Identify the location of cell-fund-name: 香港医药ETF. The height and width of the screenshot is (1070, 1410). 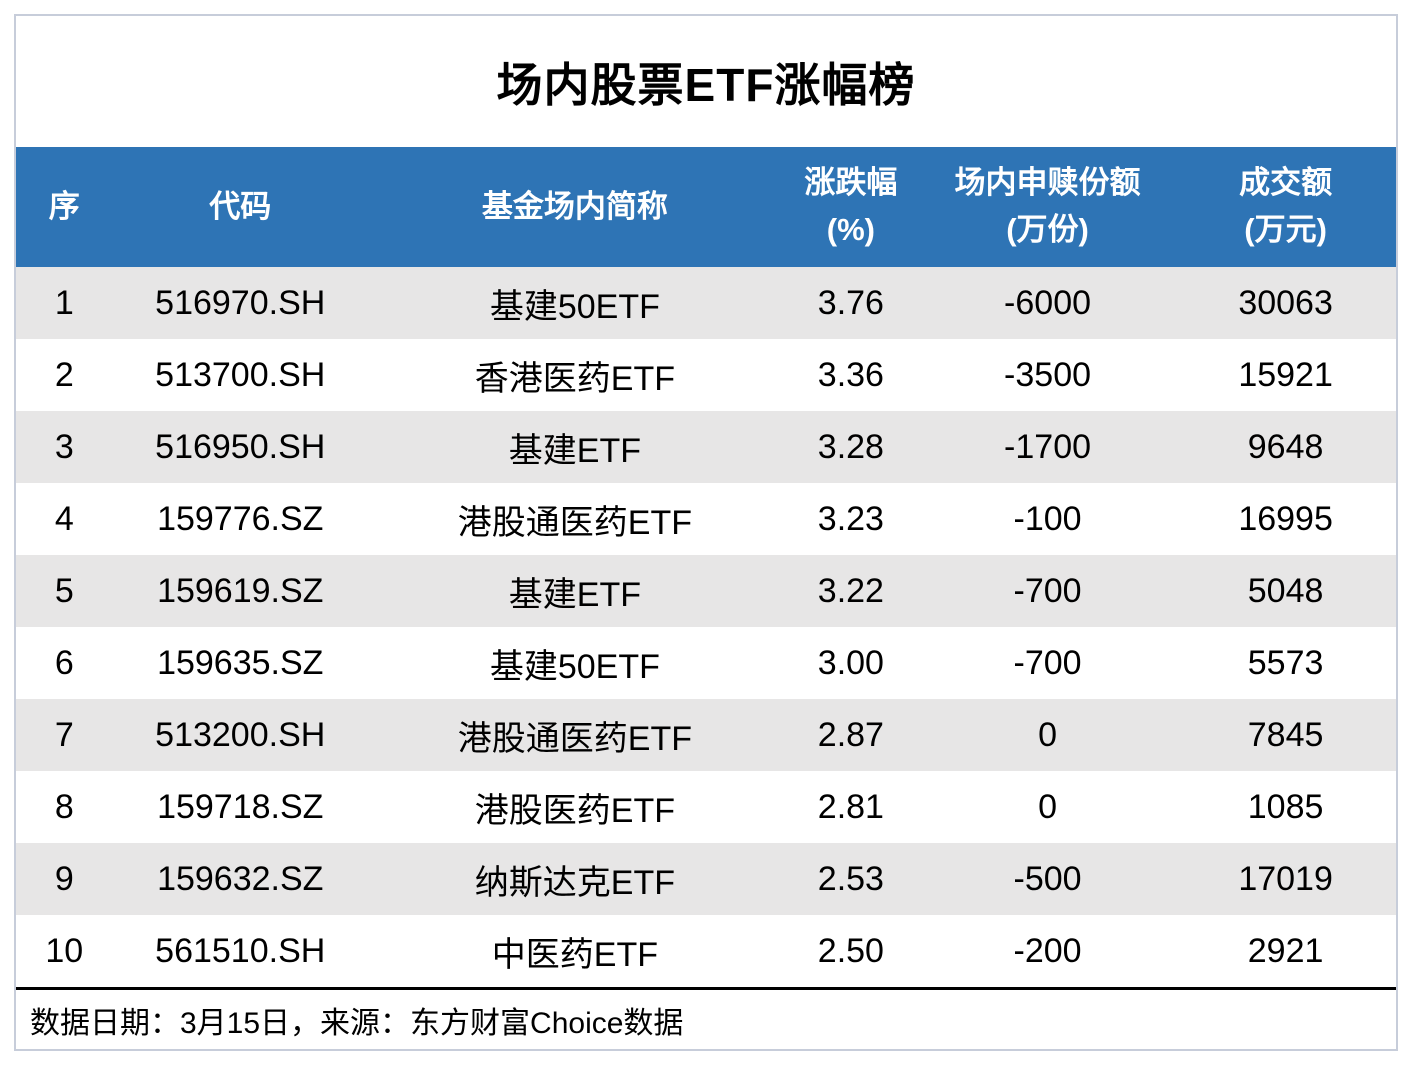
(574, 378).